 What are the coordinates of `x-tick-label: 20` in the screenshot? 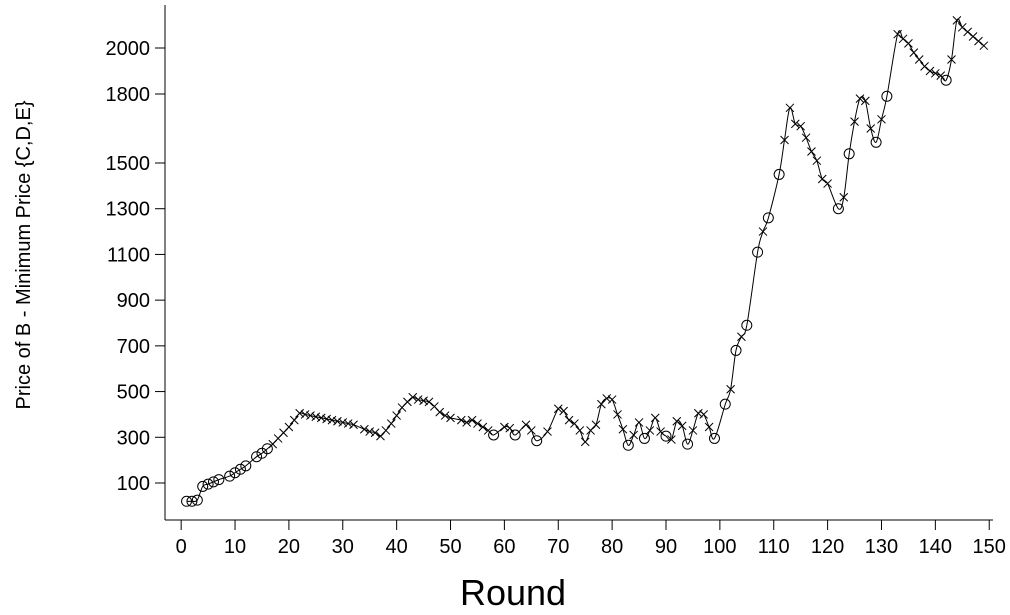 It's located at (289, 547).